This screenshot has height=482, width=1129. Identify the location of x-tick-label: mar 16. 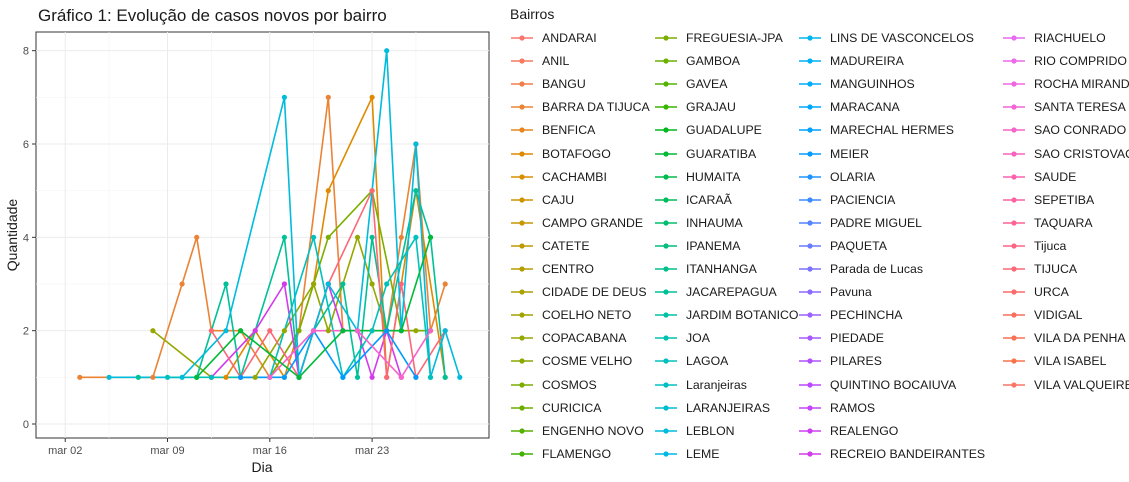
(270, 451).